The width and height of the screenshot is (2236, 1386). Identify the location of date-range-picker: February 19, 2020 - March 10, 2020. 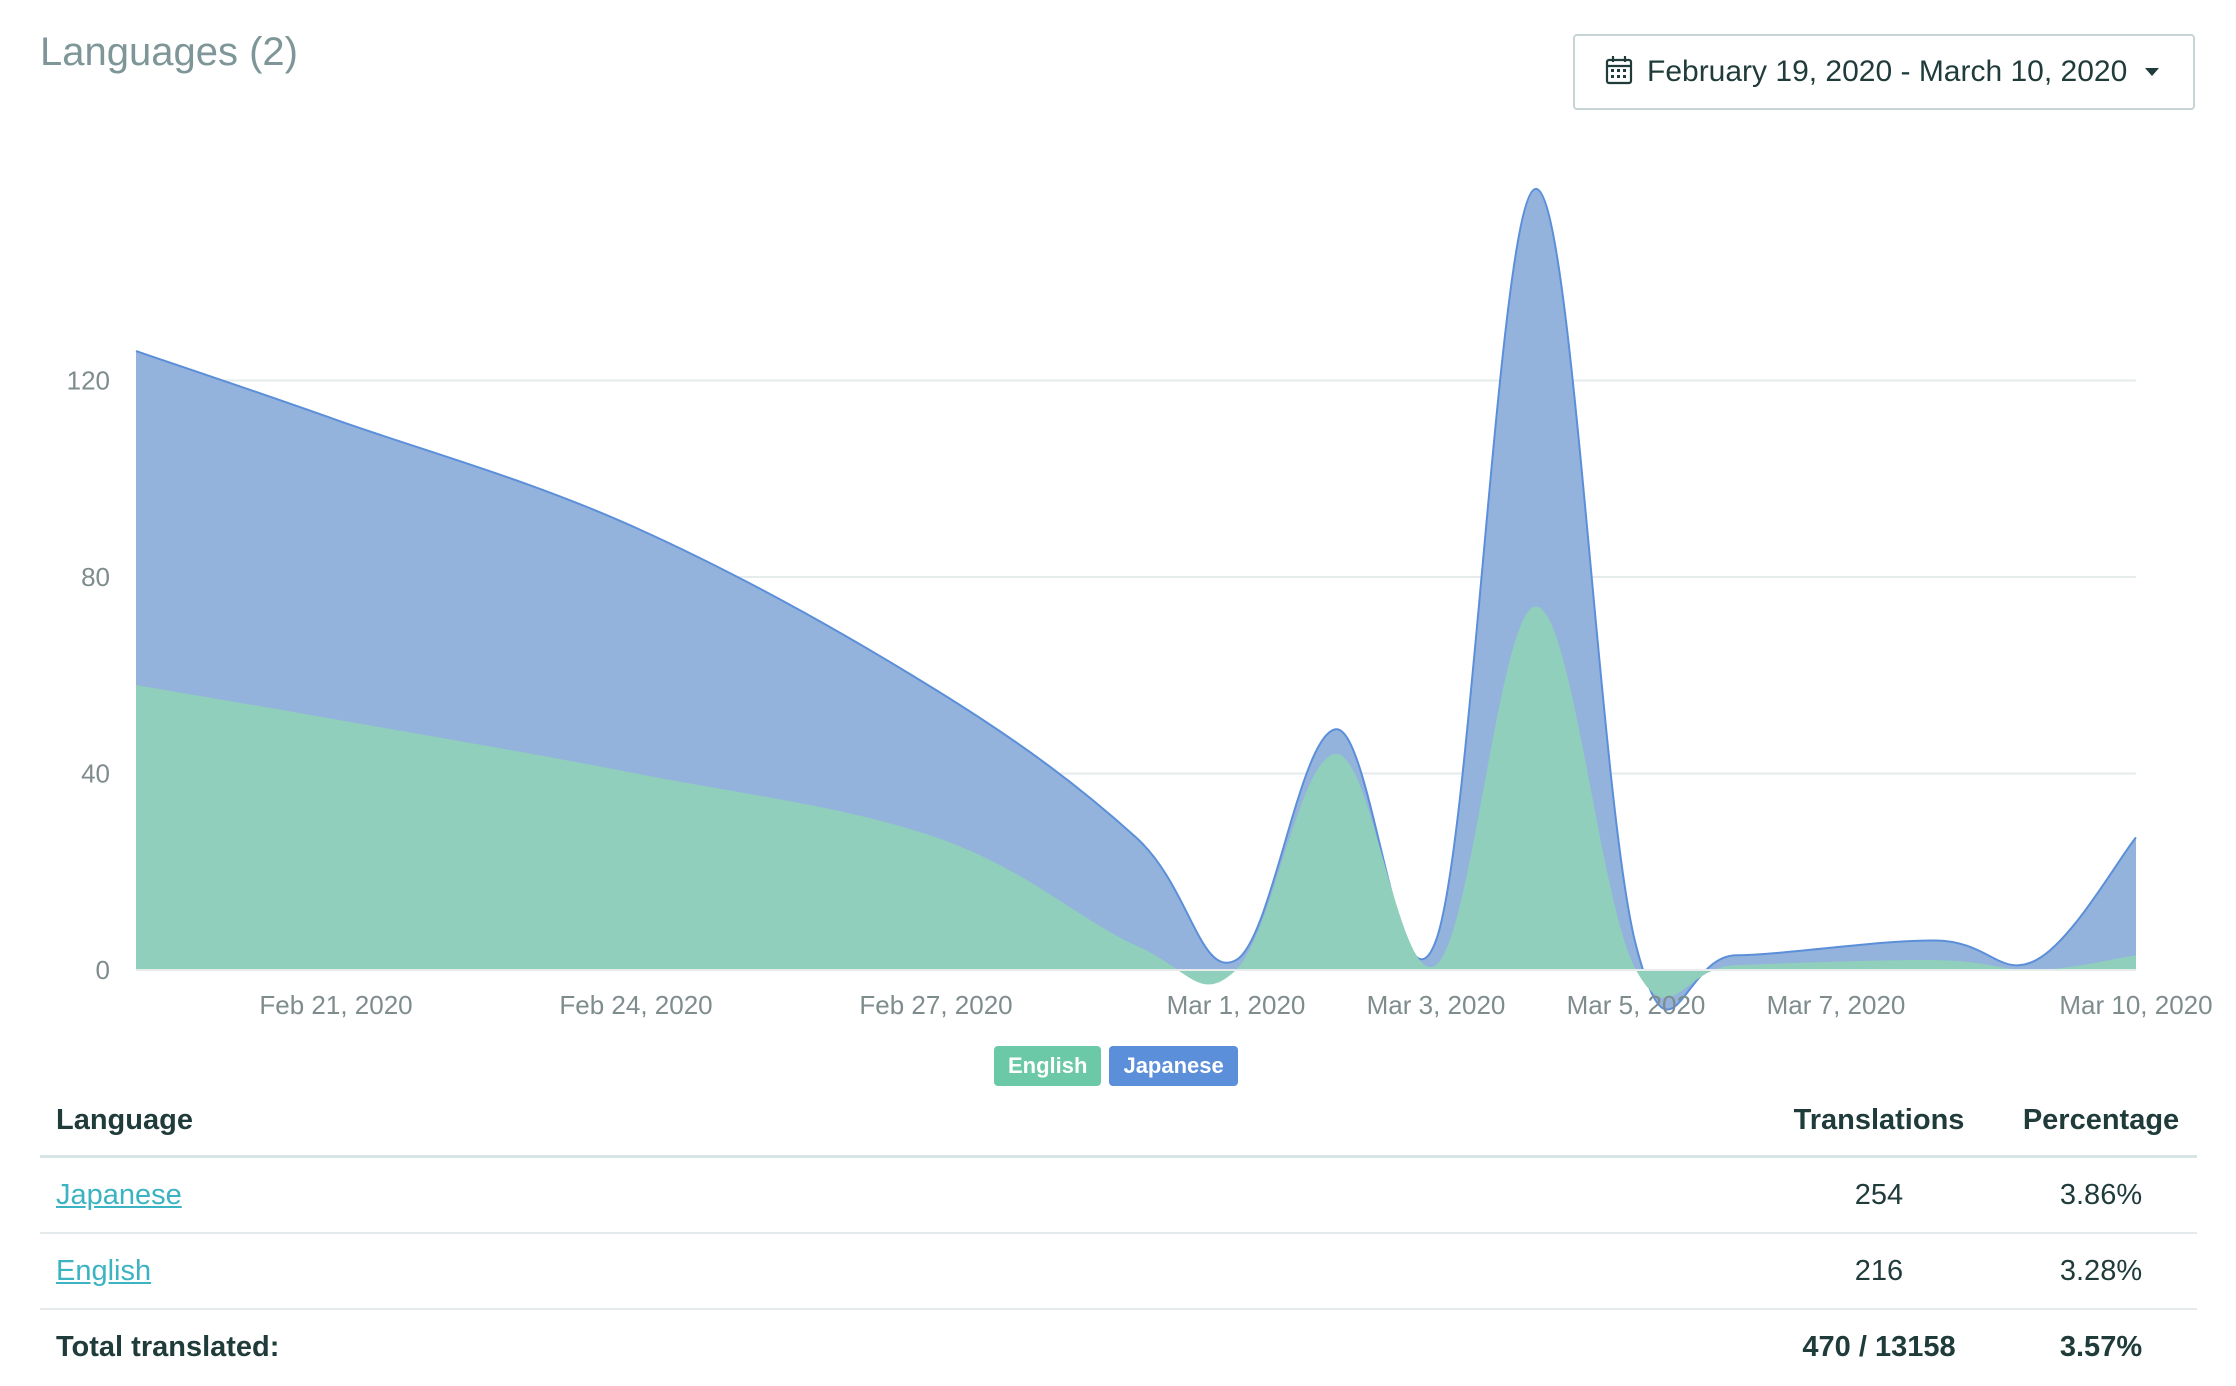
(1884, 72).